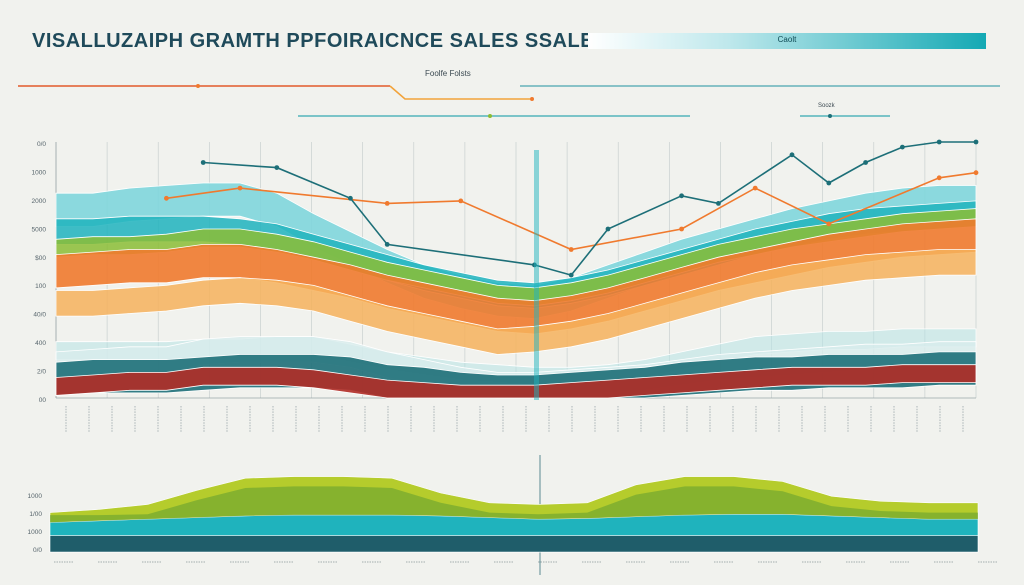 Image resolution: width=1024 pixels, height=585 pixels. Describe the element at coordinates (448, 73) in the screenshot. I see `top-legend-label: Foolfe Folsts` at that location.